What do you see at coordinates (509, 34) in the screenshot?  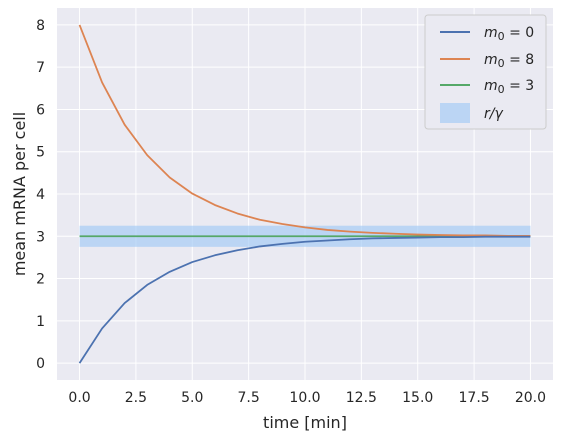 I see `legend-label-m0-0: m0 = 0` at bounding box center [509, 34].